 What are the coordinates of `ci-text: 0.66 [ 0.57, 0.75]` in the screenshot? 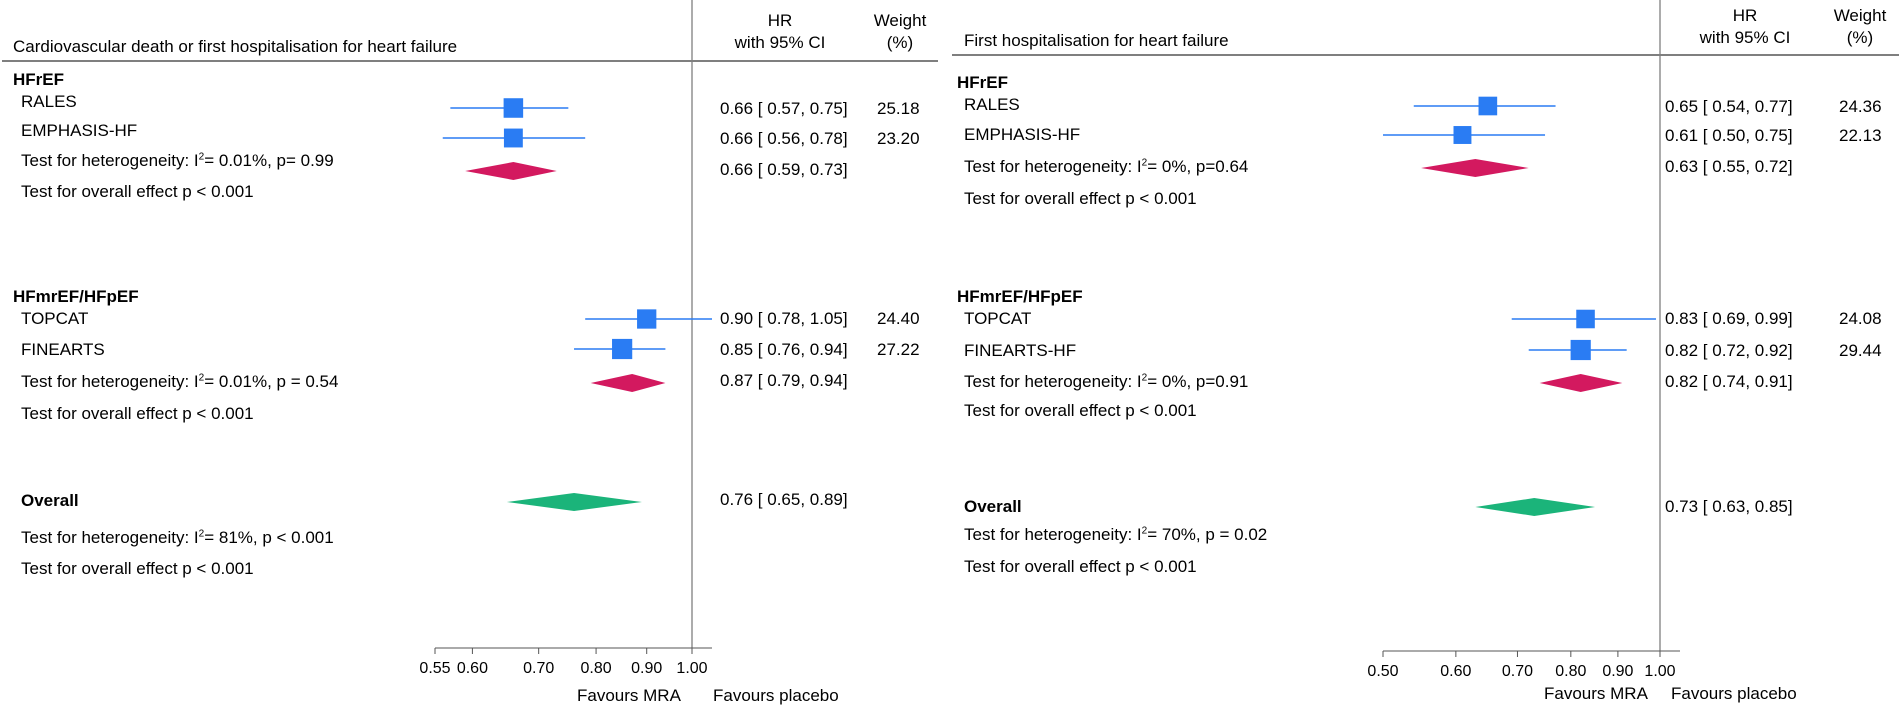 It's located at (784, 108).